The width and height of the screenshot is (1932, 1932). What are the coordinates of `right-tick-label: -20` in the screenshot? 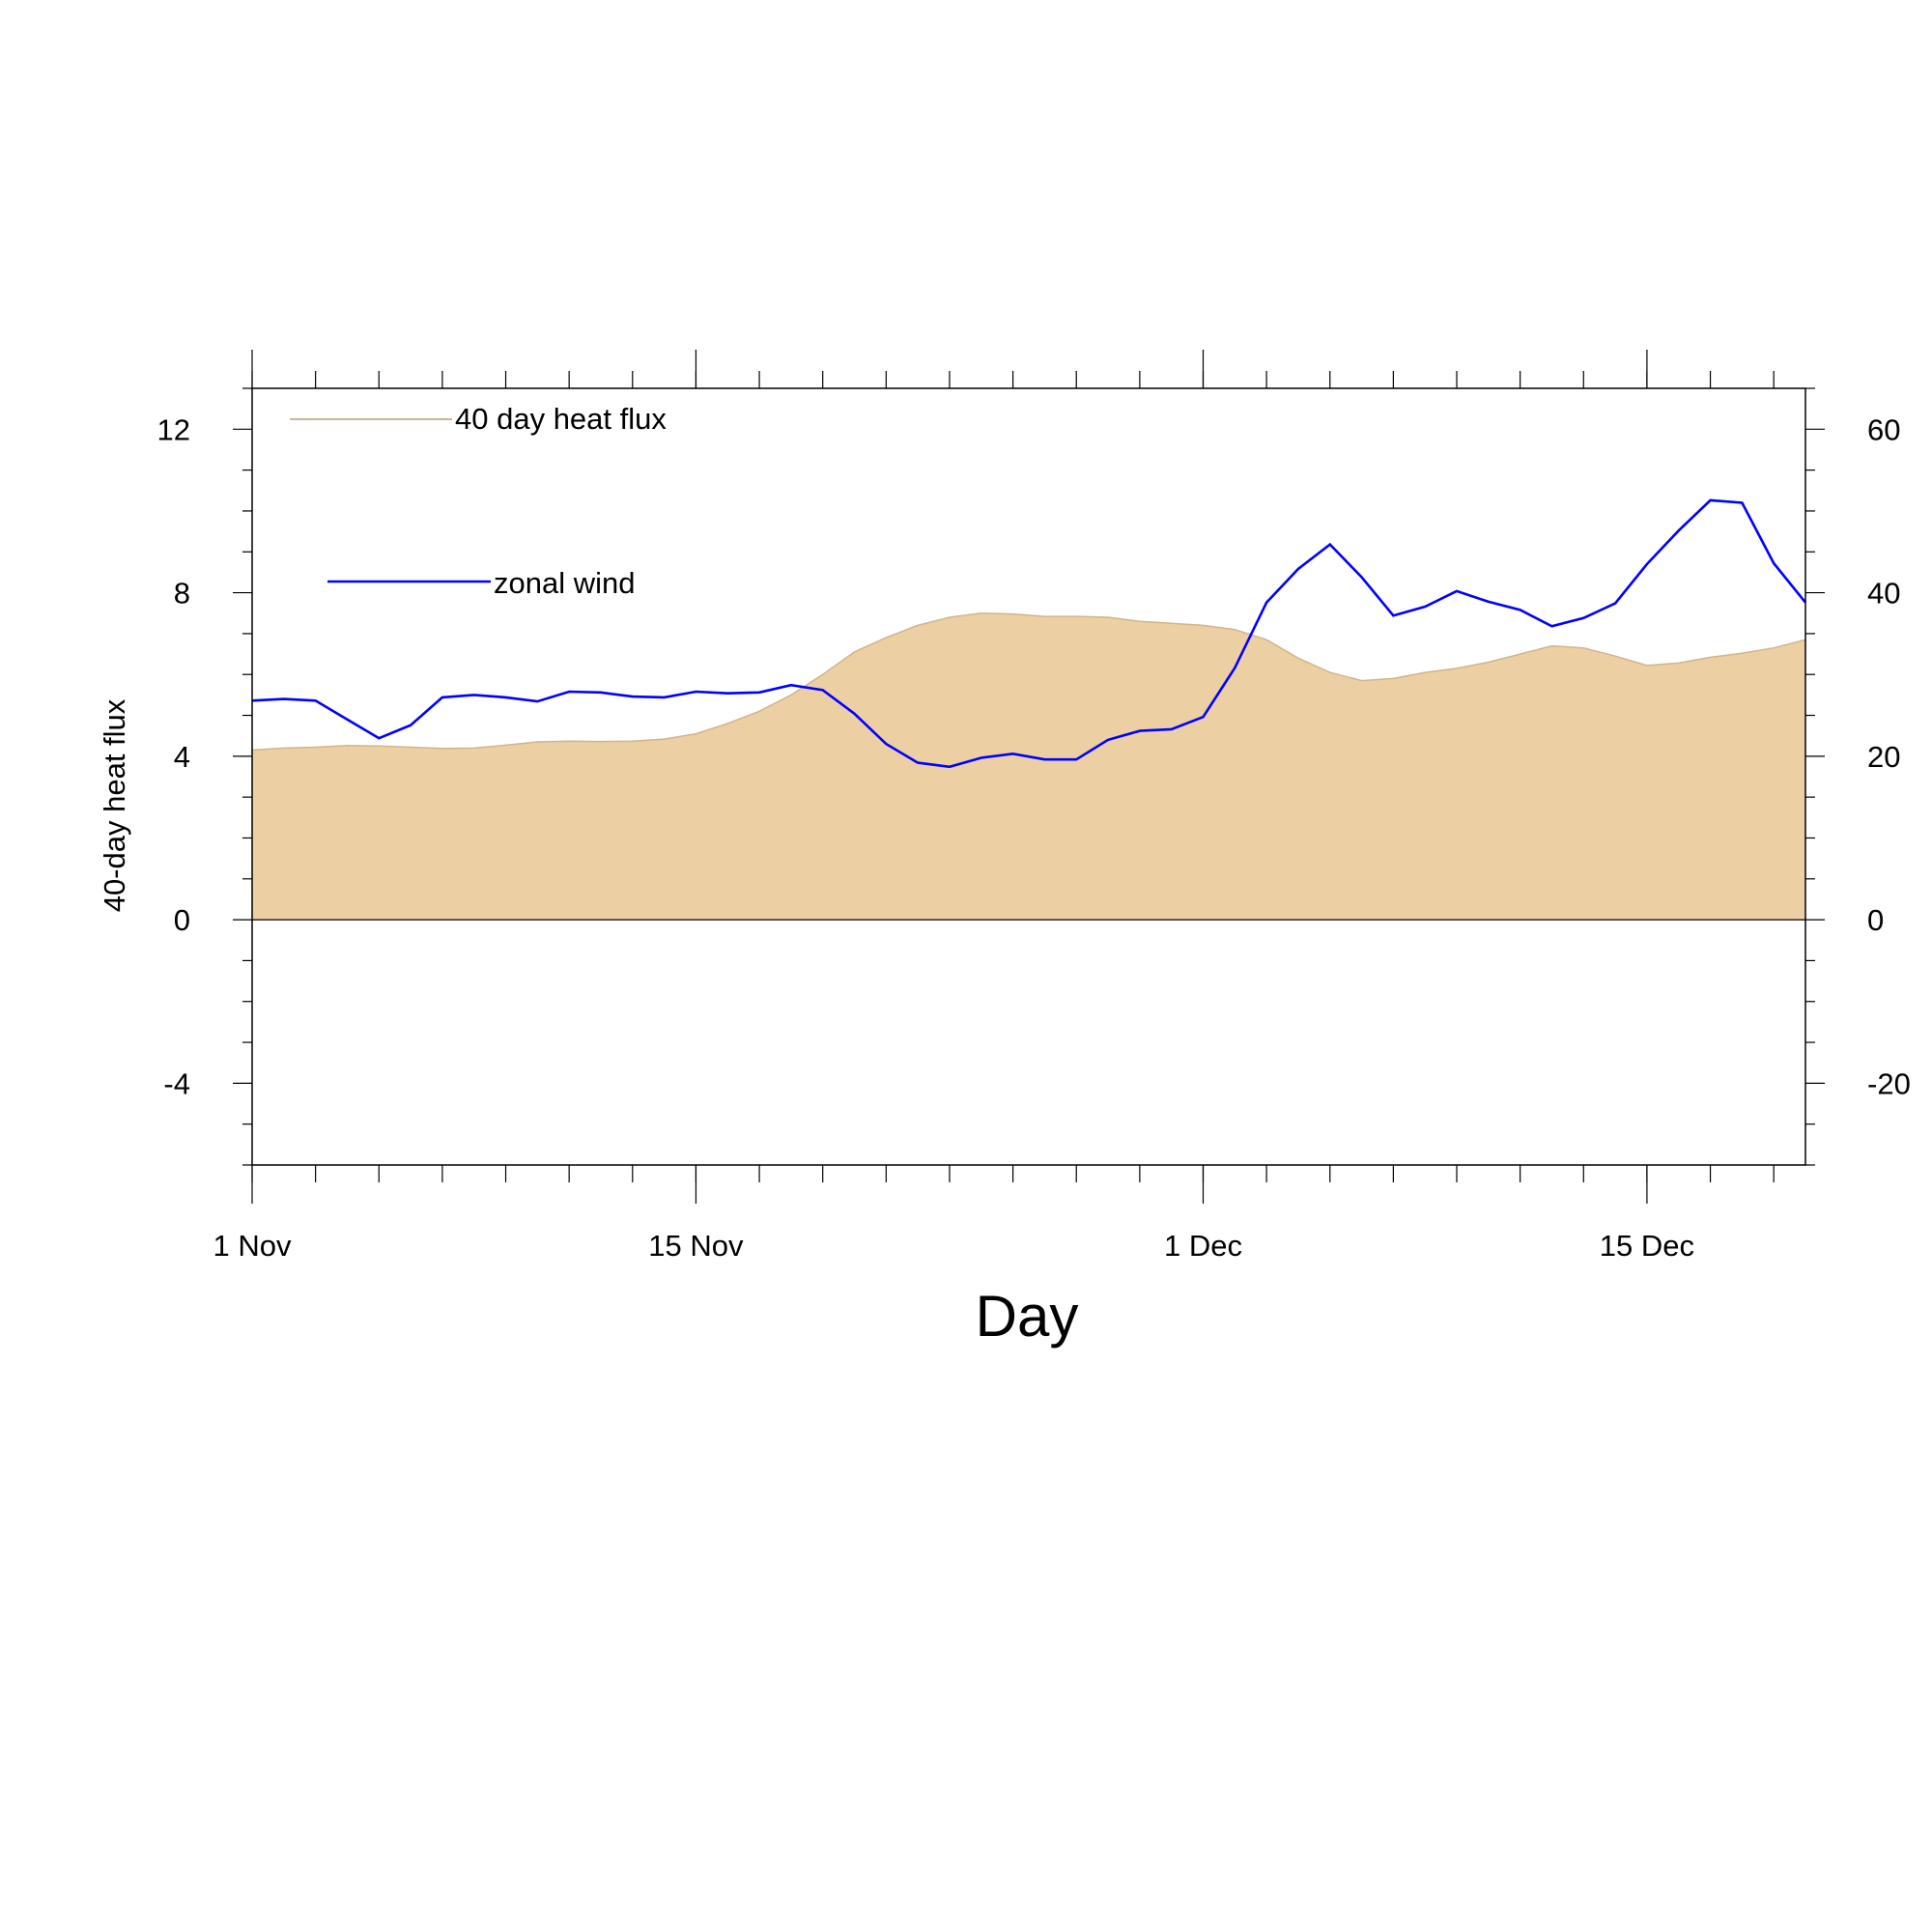 It's located at (1889, 1083).